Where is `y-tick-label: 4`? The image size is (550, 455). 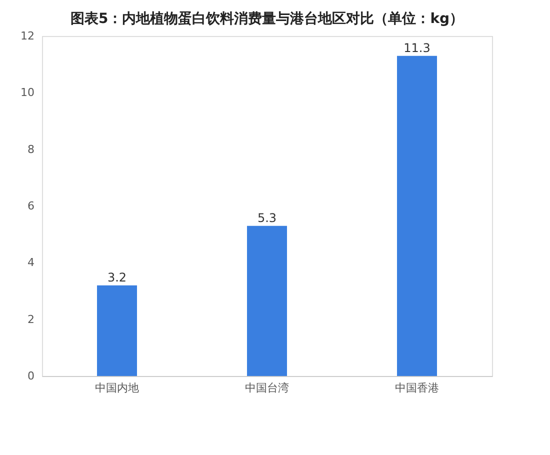
y-tick-label: 4 is located at coordinates (31, 263).